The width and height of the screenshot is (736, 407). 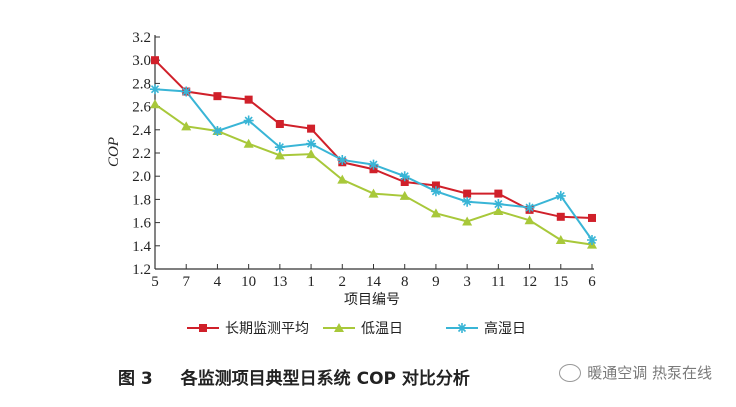 I want to click on x-tick-label: 2, so click(x=343, y=282).